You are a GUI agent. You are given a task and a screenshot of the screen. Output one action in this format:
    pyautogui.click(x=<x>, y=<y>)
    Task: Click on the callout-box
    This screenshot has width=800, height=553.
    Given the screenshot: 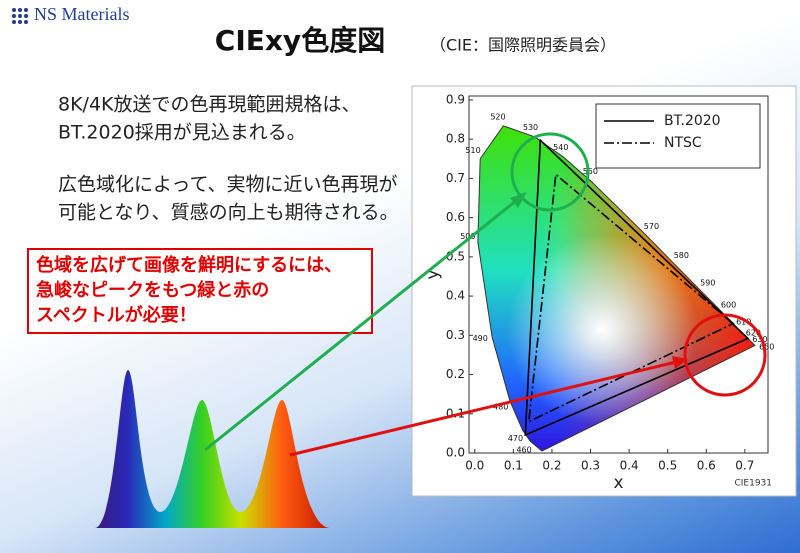 What is the action you would take?
    pyautogui.click(x=200, y=291)
    